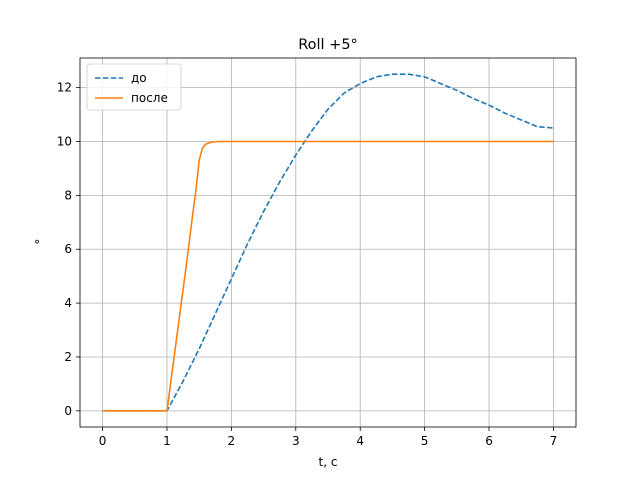 This screenshot has width=640, height=480. What do you see at coordinates (149, 98) in the screenshot?
I see `legend-label-1: после` at bounding box center [149, 98].